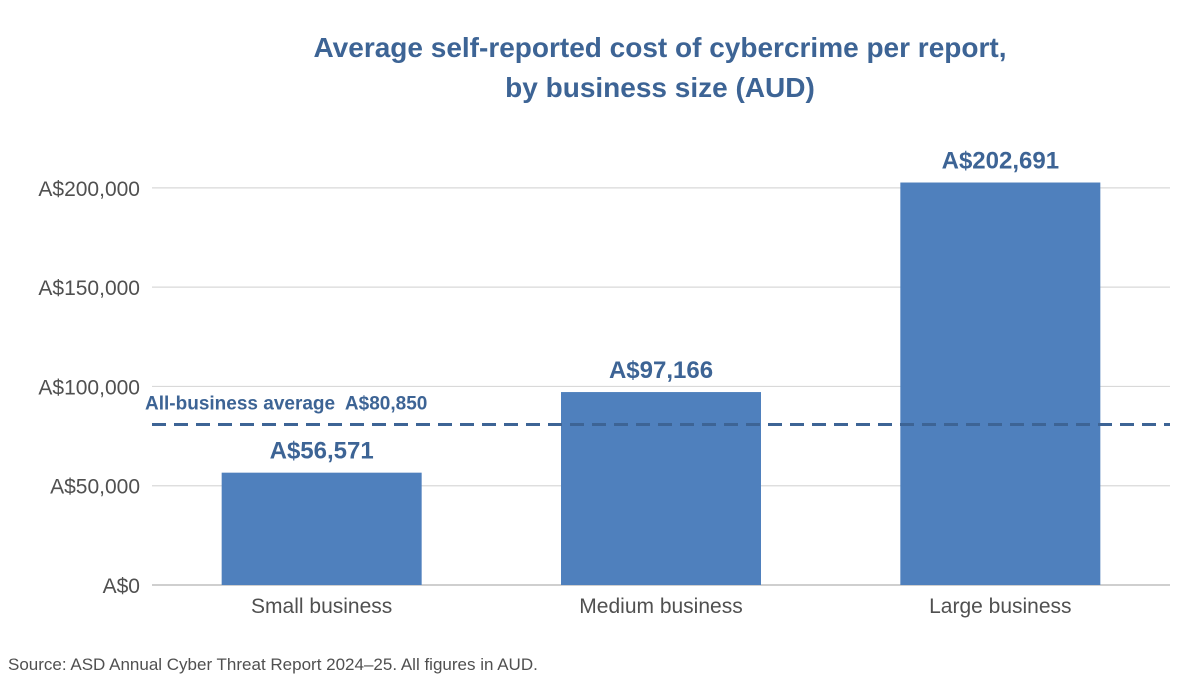 This screenshot has height=680, width=1200. What do you see at coordinates (89, 288) in the screenshot?
I see `y-tick-label: A$150,000` at bounding box center [89, 288].